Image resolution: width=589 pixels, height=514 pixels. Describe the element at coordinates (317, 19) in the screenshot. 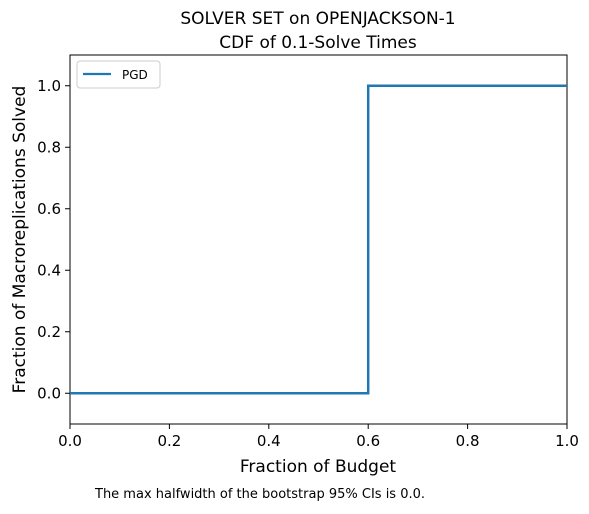

I see `chart-title: SOLVER SET on OPENJACKSON-1` at that location.